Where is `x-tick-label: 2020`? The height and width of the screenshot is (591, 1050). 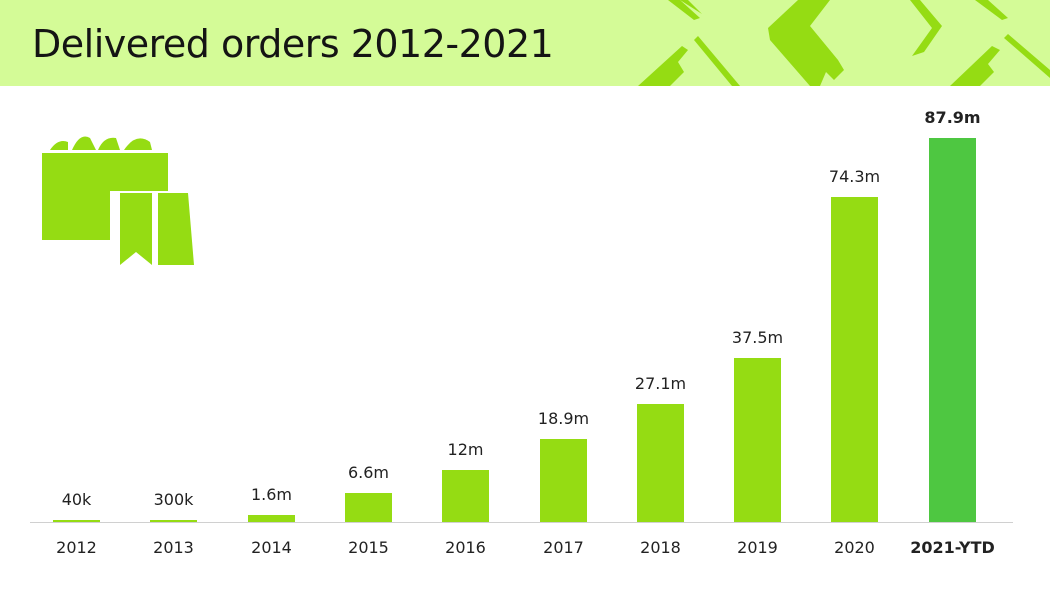 x-tick-label: 2020 is located at coordinates (854, 547).